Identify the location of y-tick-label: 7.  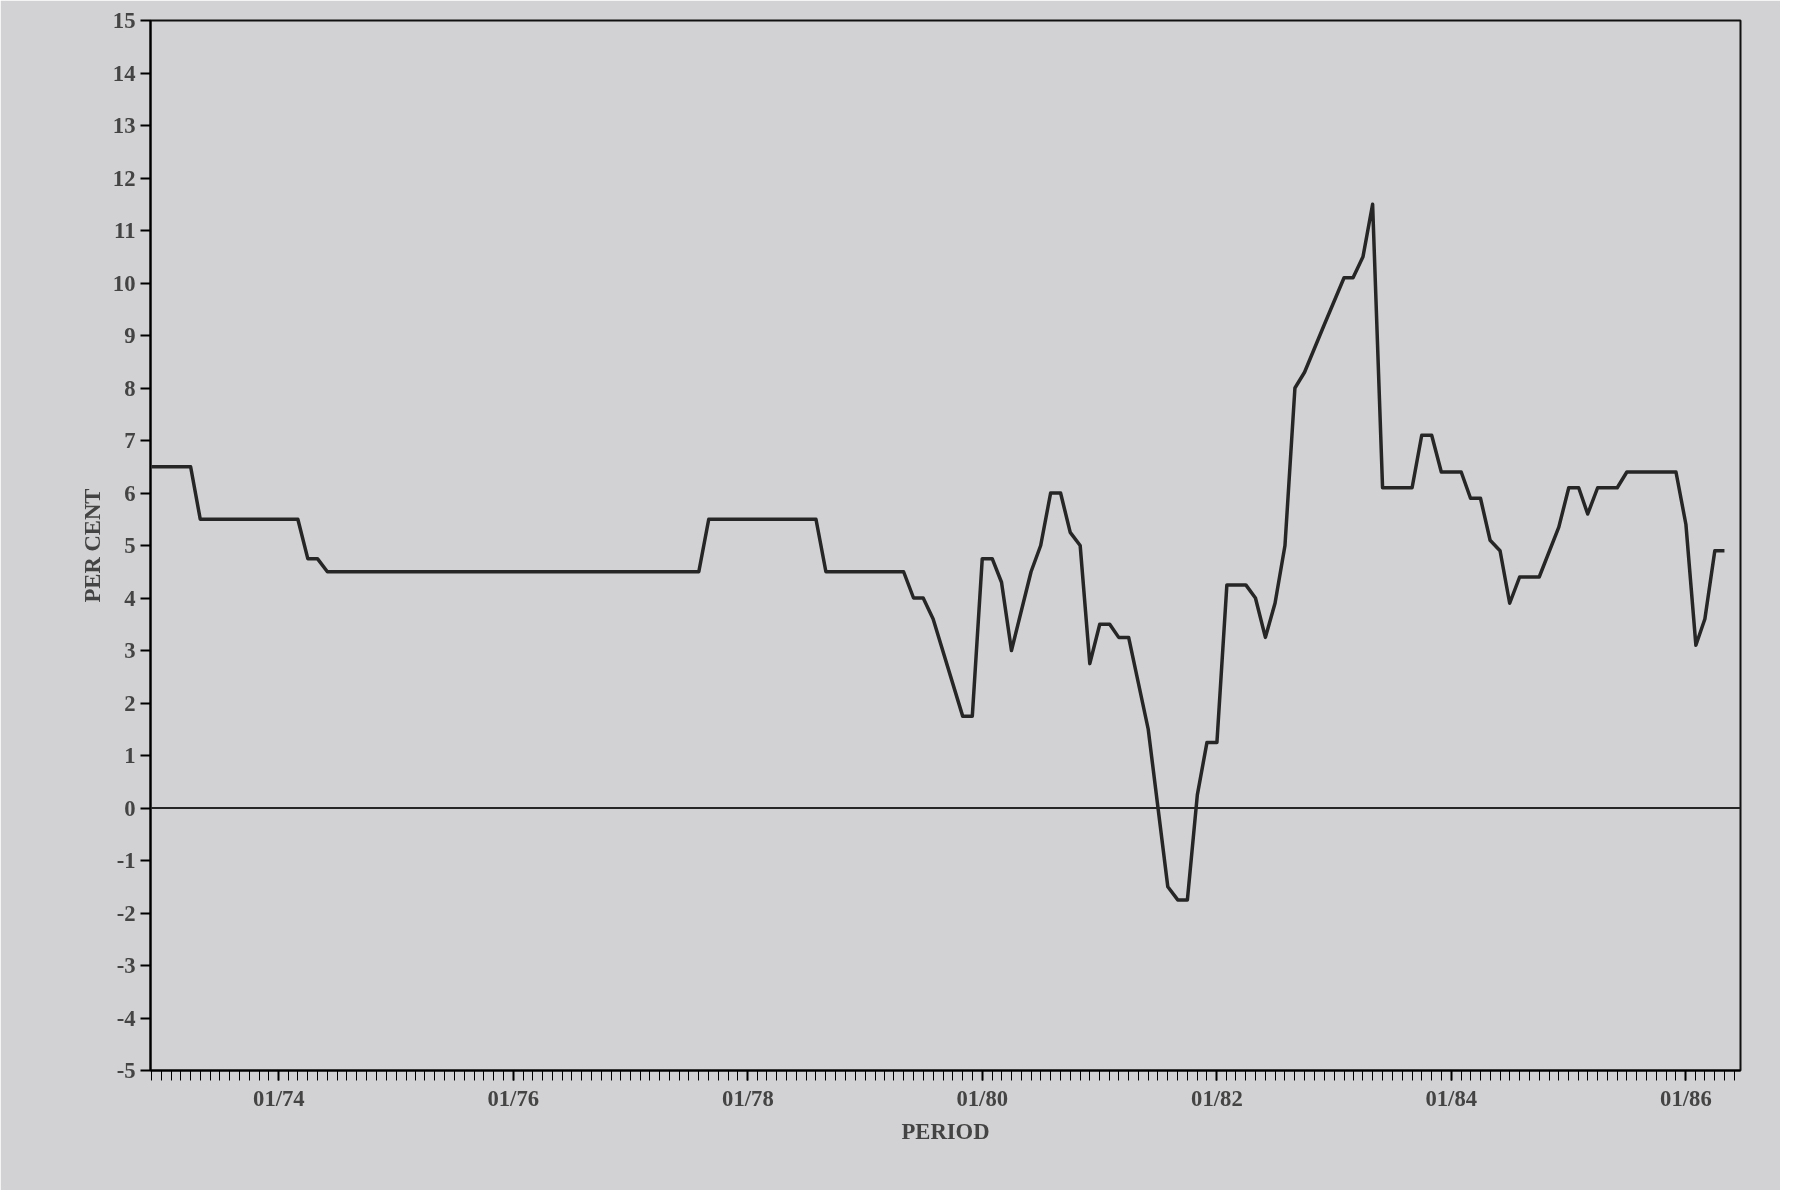
(130, 440).